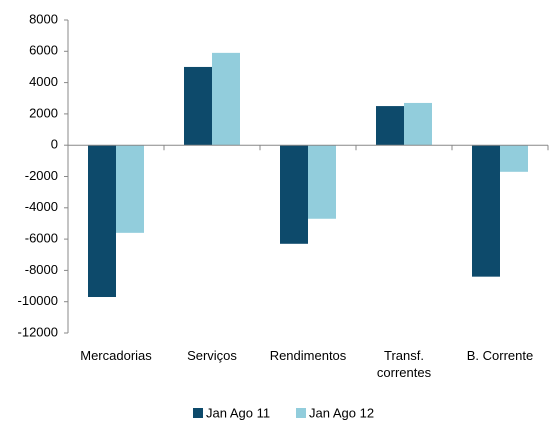 The height and width of the screenshot is (426, 556). What do you see at coordinates (212, 355) in the screenshot?
I see `x-tick-label: Serviços` at bounding box center [212, 355].